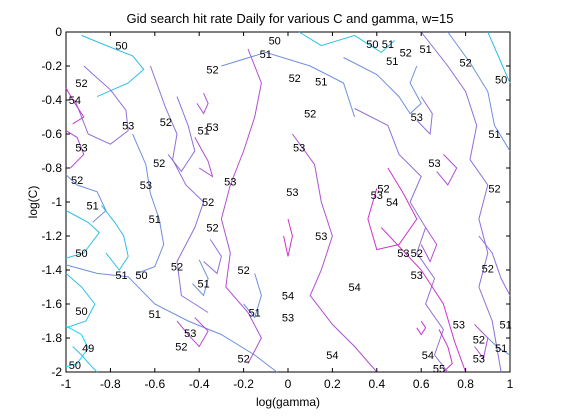 This screenshot has height=420, width=561. I want to click on x-tick-label: 1, so click(510, 384).